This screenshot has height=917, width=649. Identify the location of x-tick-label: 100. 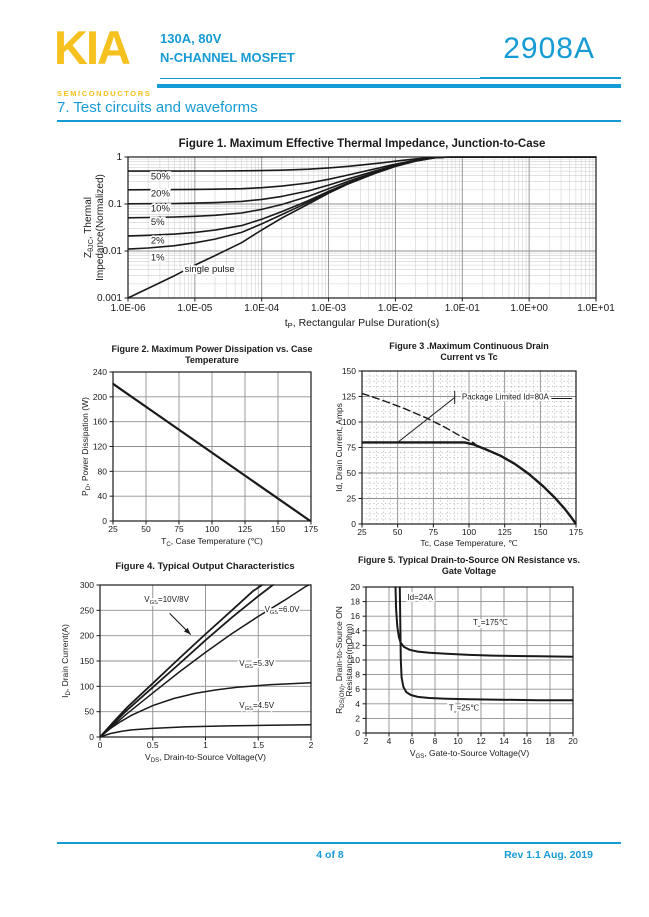
(212, 529).